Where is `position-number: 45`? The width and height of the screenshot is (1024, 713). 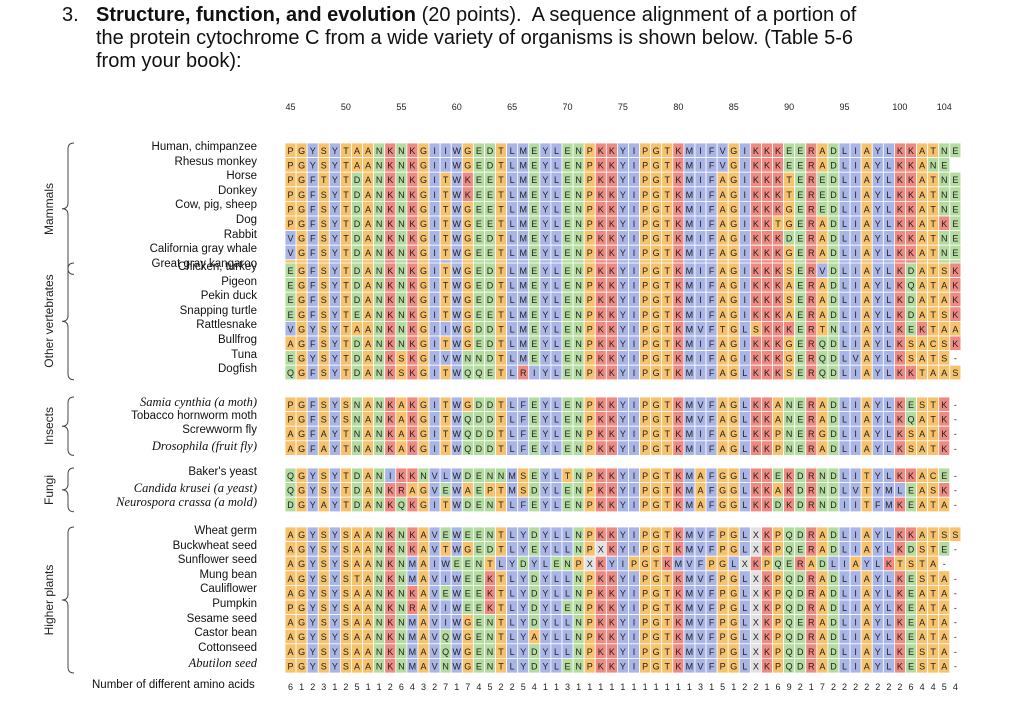 position-number: 45 is located at coordinates (291, 107).